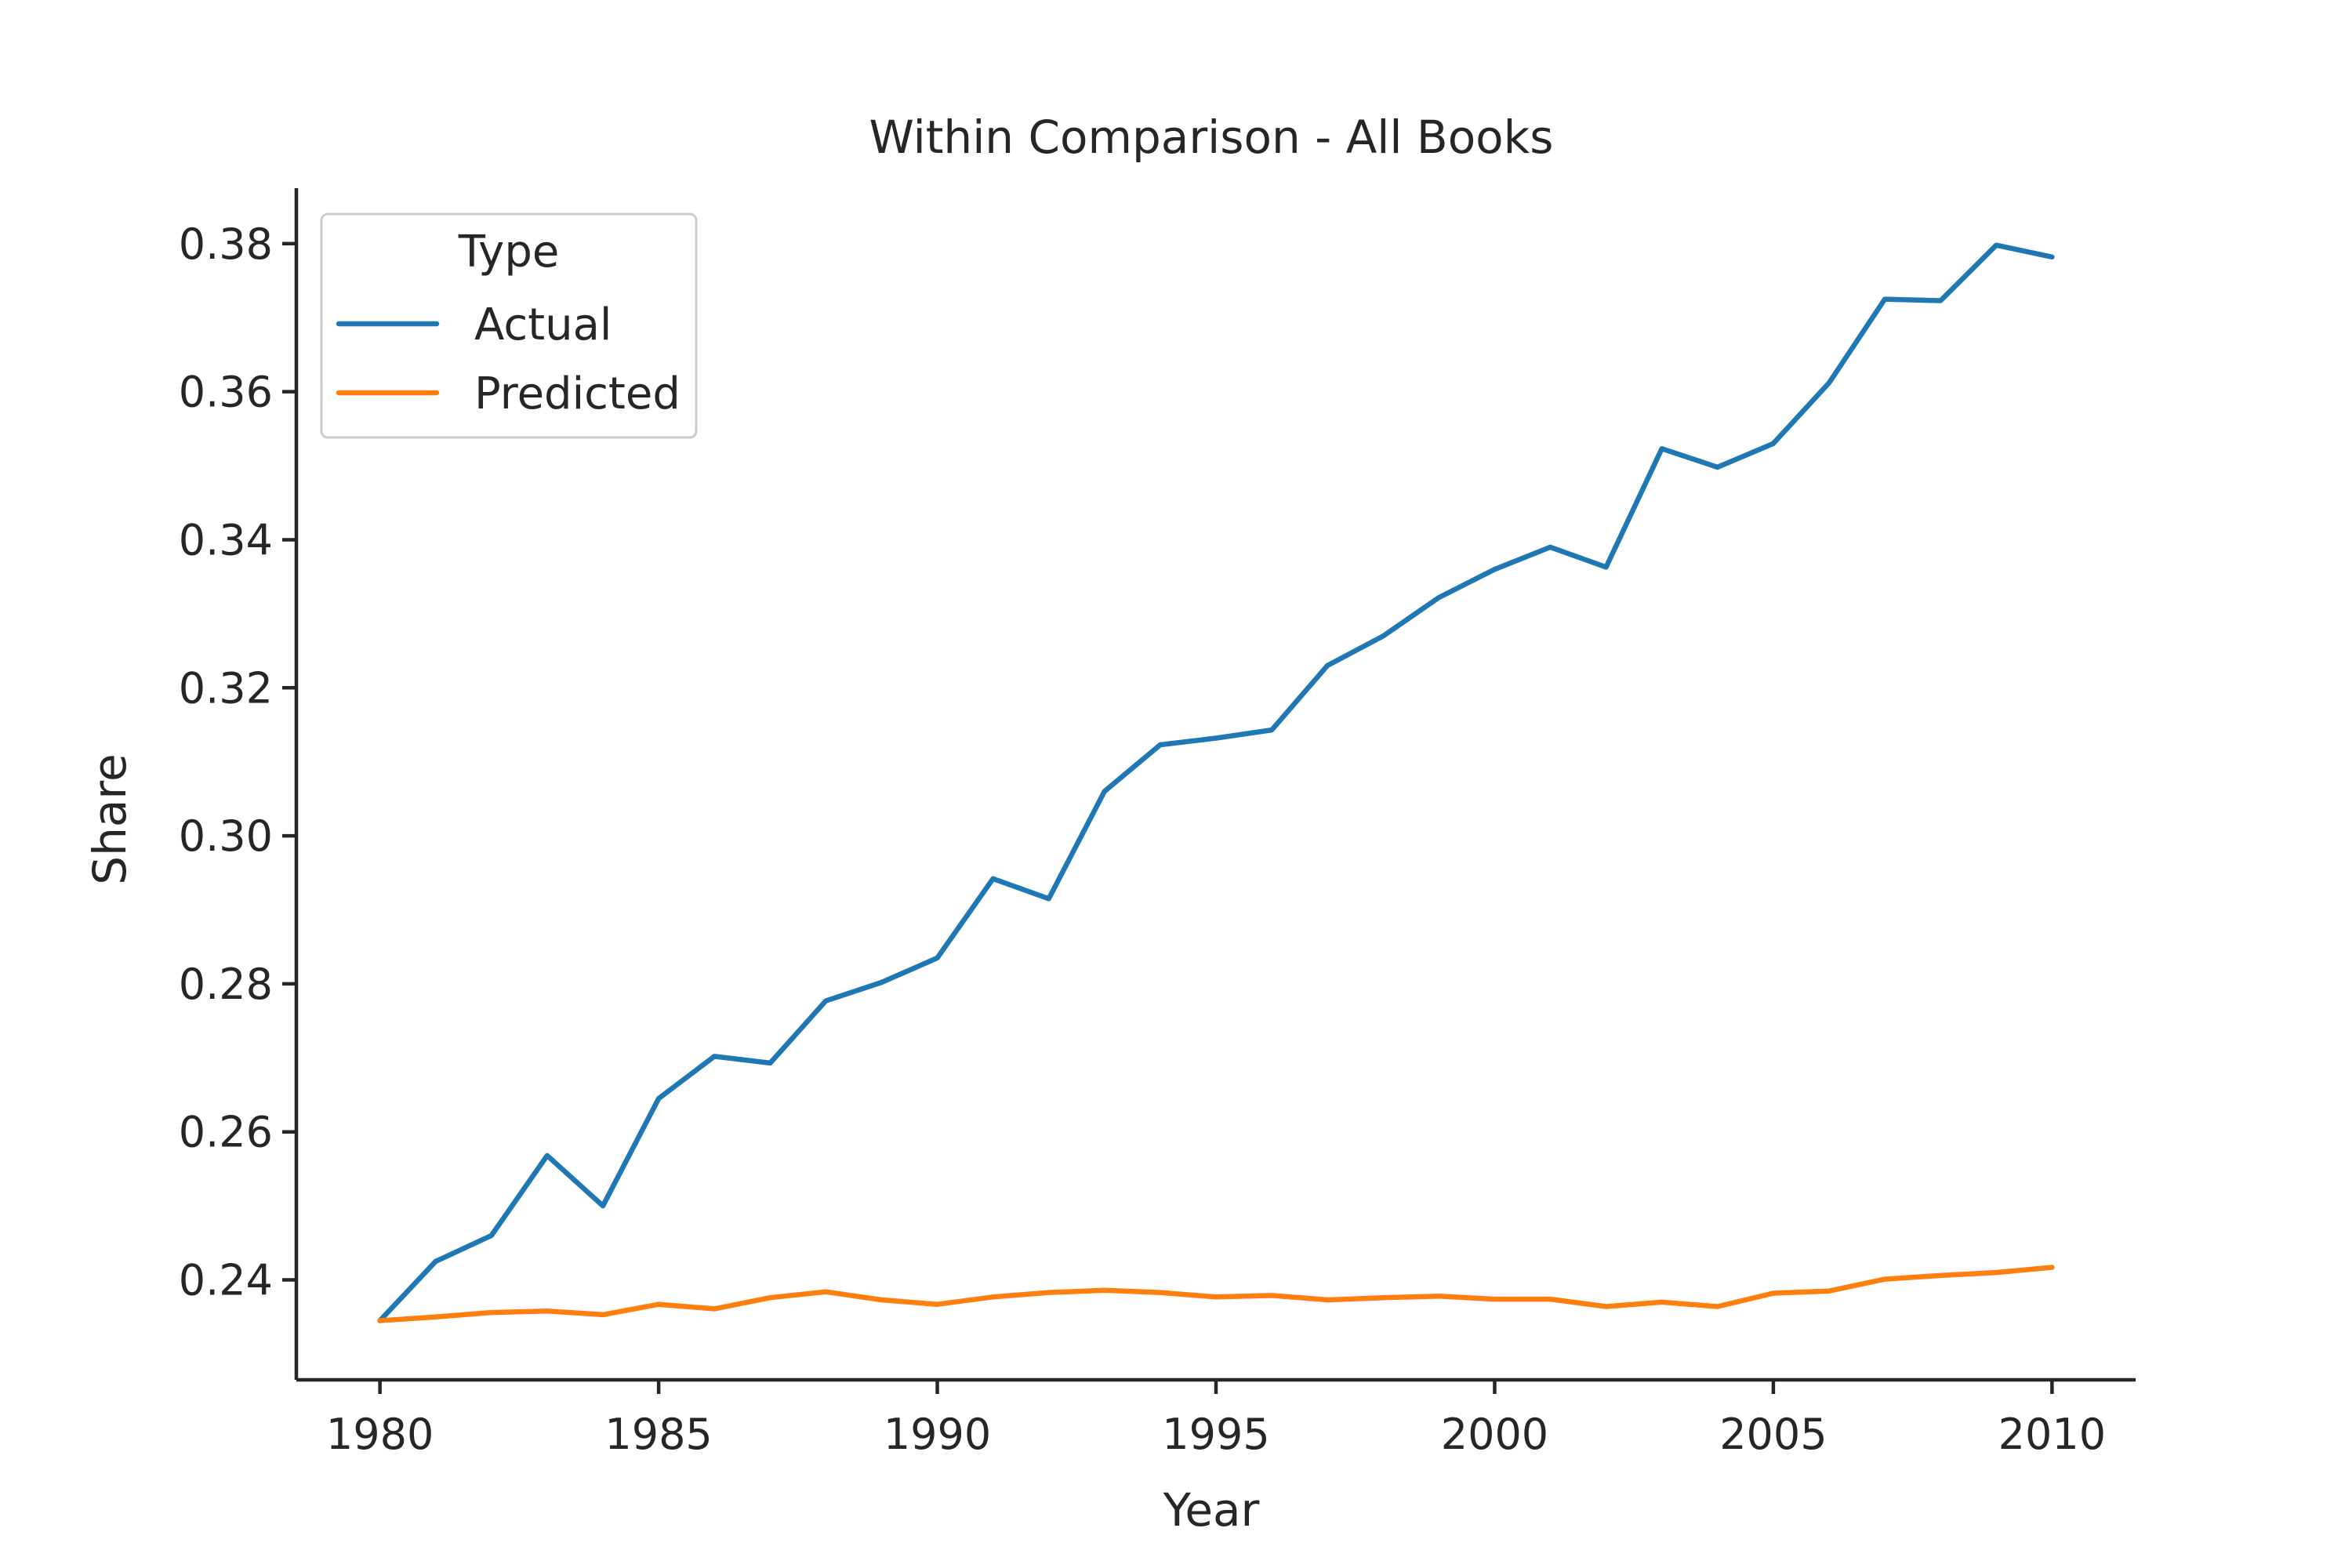 The width and height of the screenshot is (2352, 1568). What do you see at coordinates (543, 324) in the screenshot?
I see `legend-label-actual: Actual` at bounding box center [543, 324].